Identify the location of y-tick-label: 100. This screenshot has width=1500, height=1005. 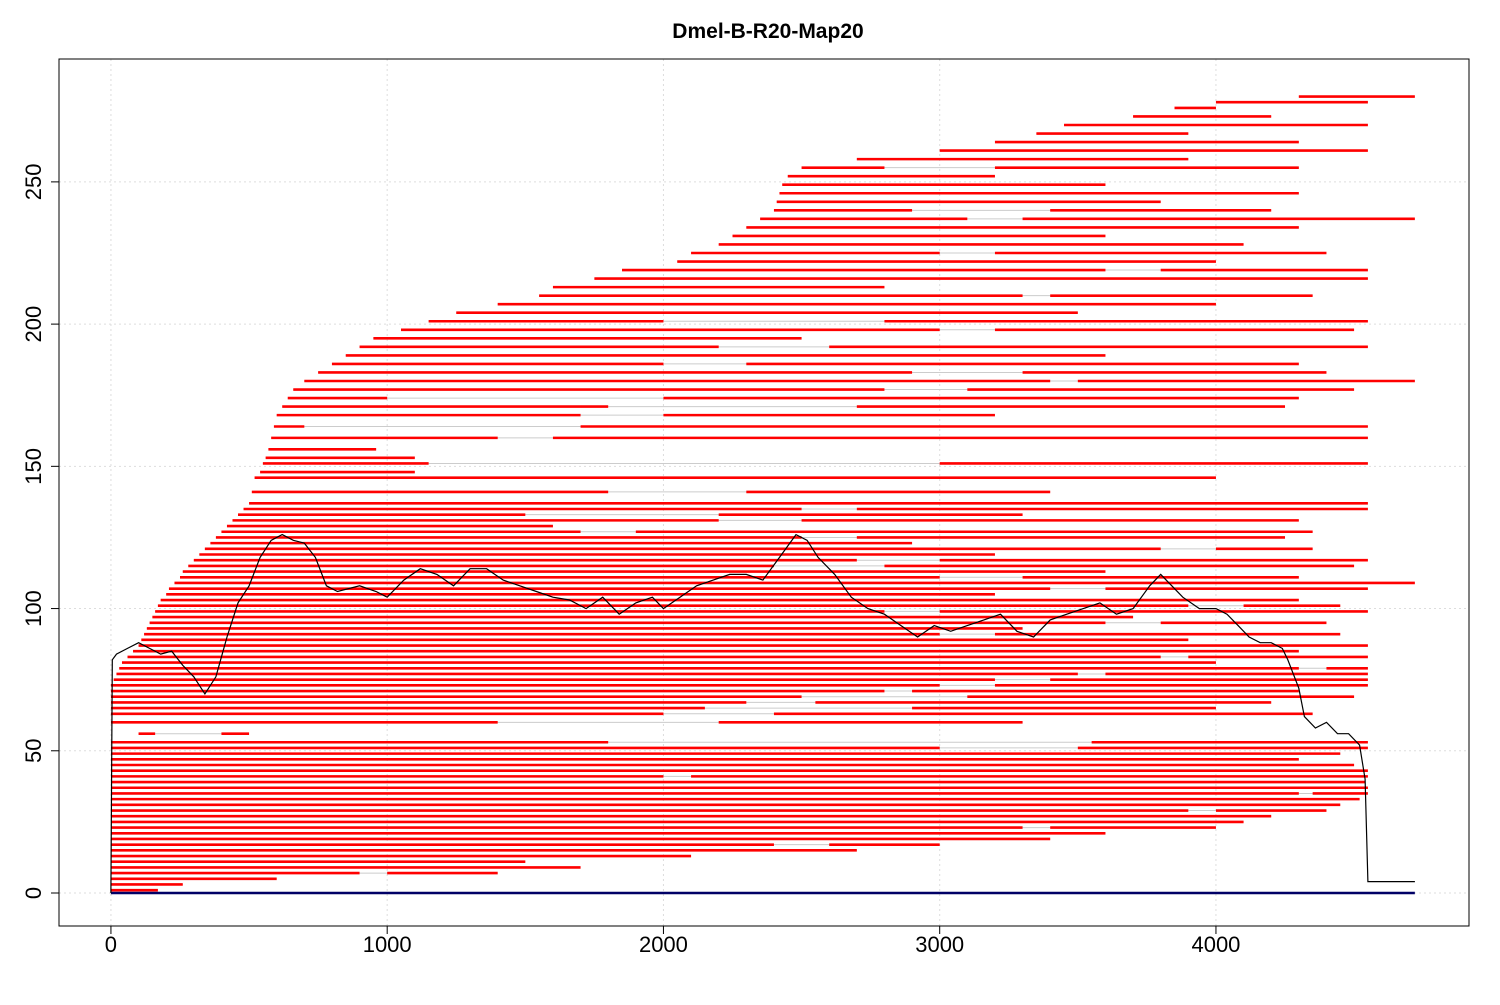
(33, 608).